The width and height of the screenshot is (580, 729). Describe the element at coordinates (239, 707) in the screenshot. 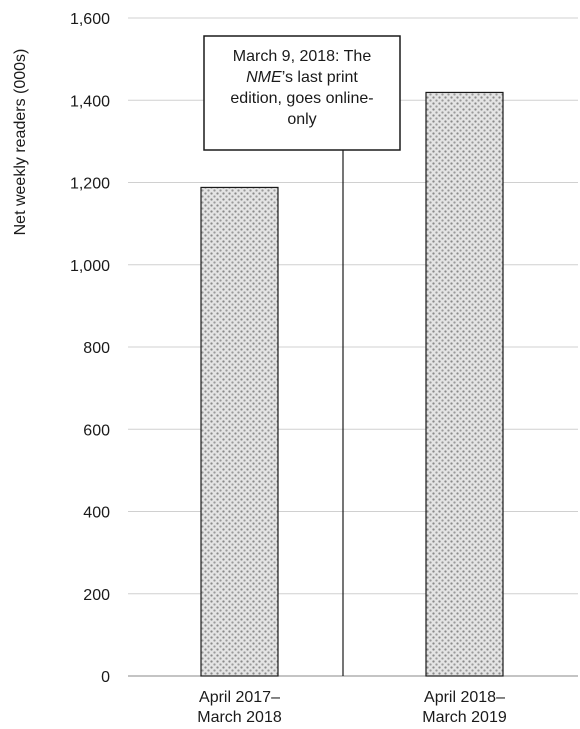

I see `x-category-label: April 2017– March 2018` at that location.